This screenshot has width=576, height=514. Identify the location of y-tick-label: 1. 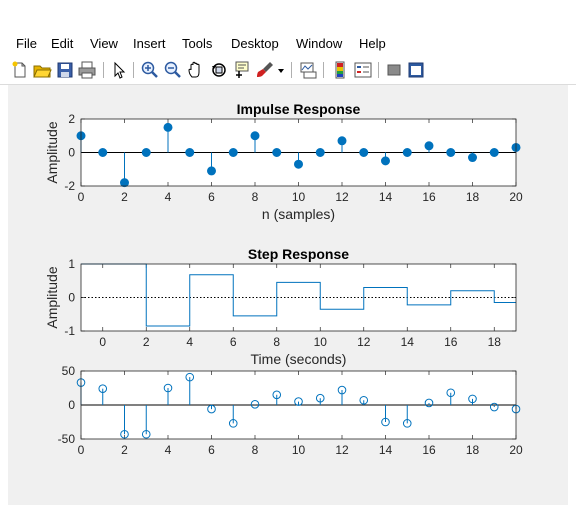
(71, 264).